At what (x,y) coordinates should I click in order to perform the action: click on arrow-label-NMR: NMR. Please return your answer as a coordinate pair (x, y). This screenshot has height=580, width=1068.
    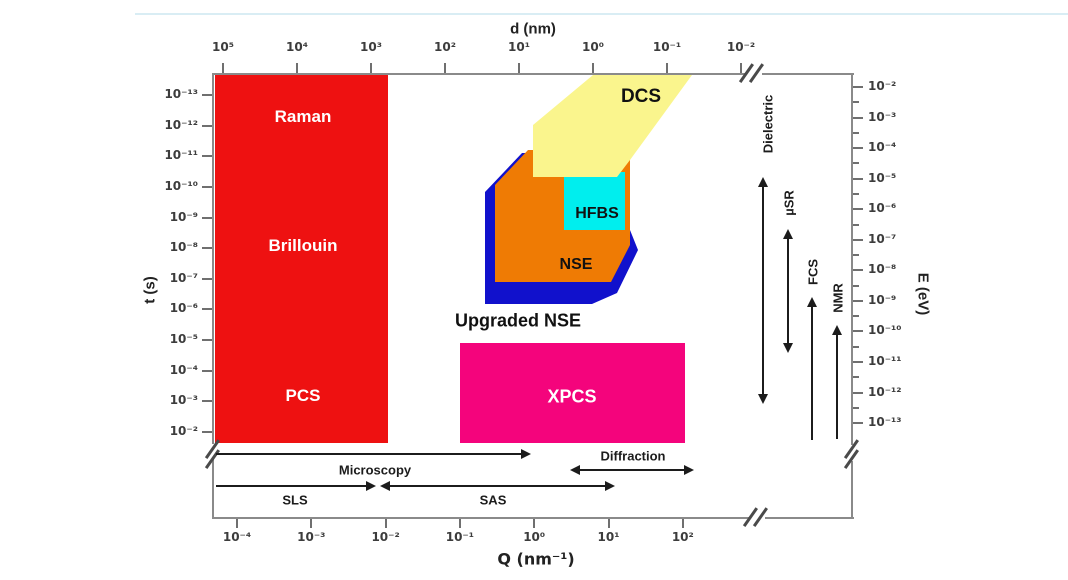
    Looking at the image, I should click on (838, 298).